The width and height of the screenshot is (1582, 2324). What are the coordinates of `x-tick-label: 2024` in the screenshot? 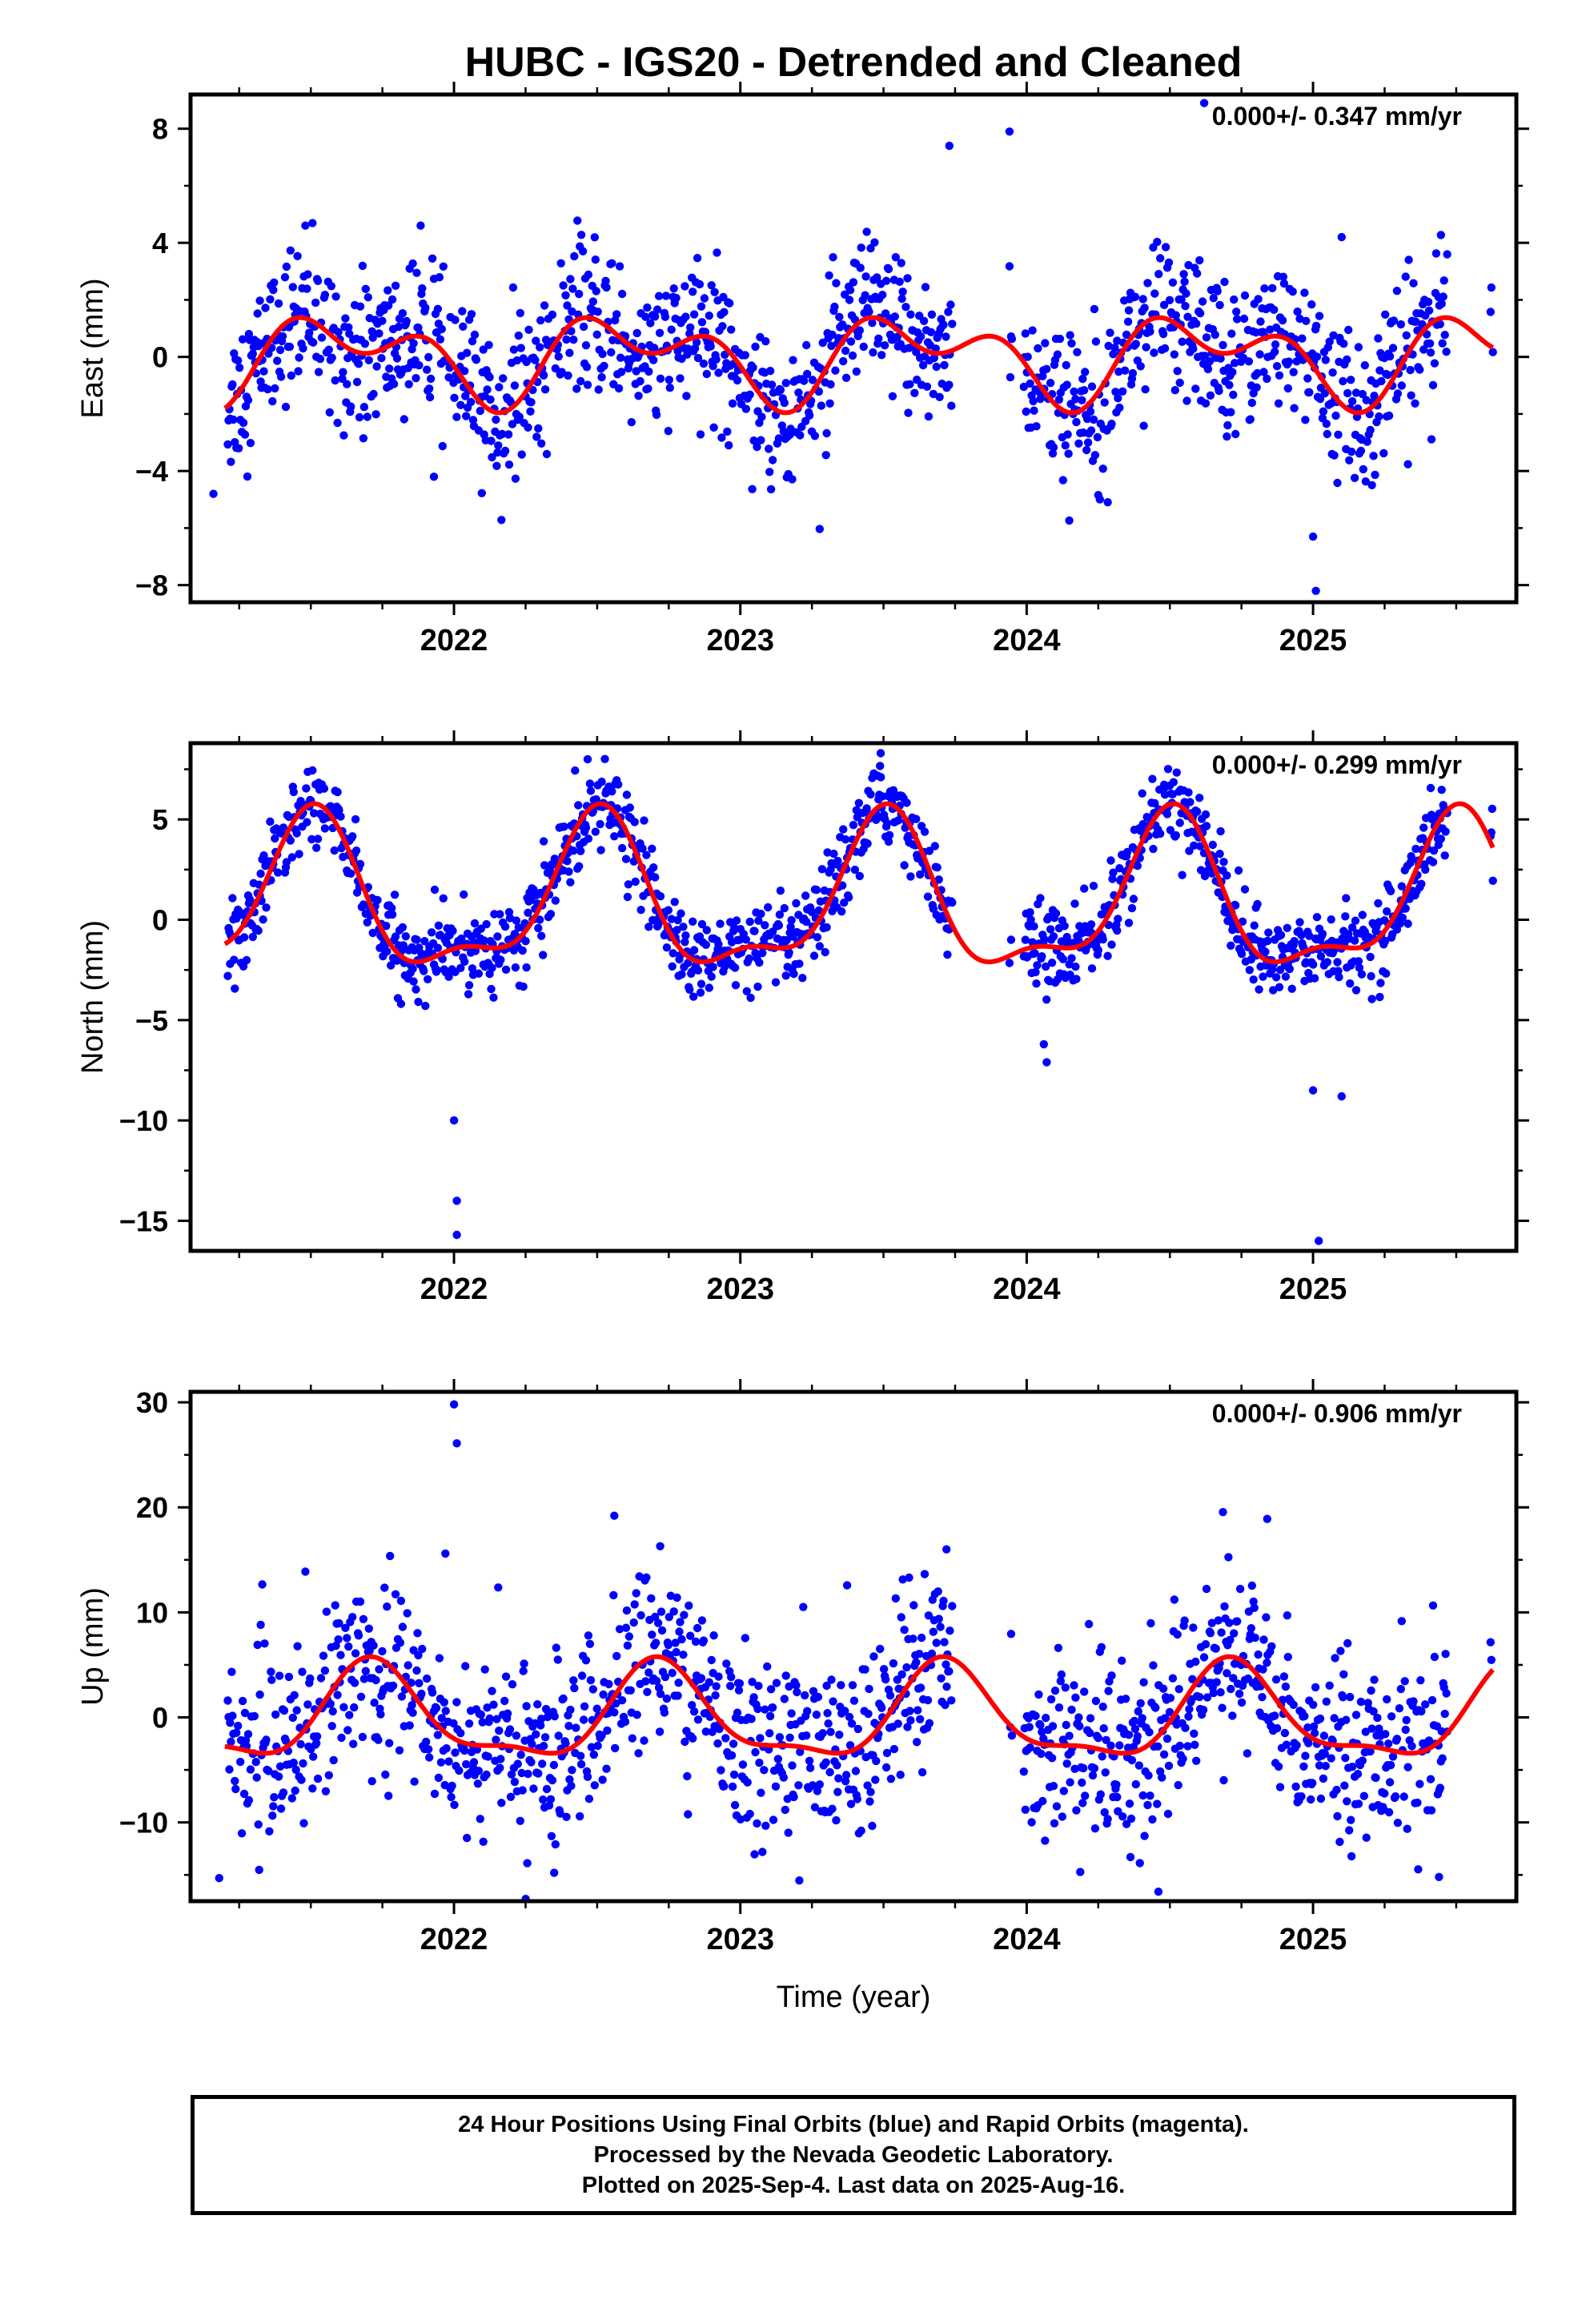 It's located at (1027, 640).